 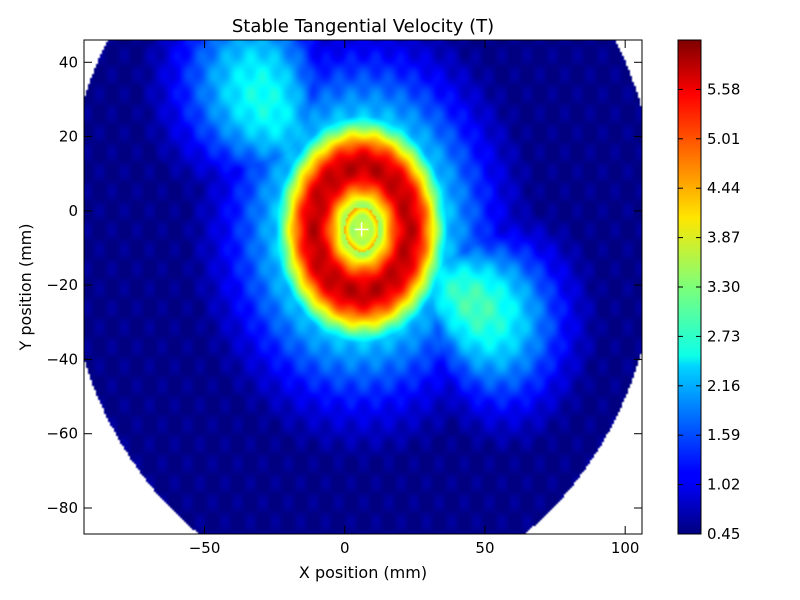 What do you see at coordinates (723, 534) in the screenshot?
I see `colorbar-tick-label: 0.45` at bounding box center [723, 534].